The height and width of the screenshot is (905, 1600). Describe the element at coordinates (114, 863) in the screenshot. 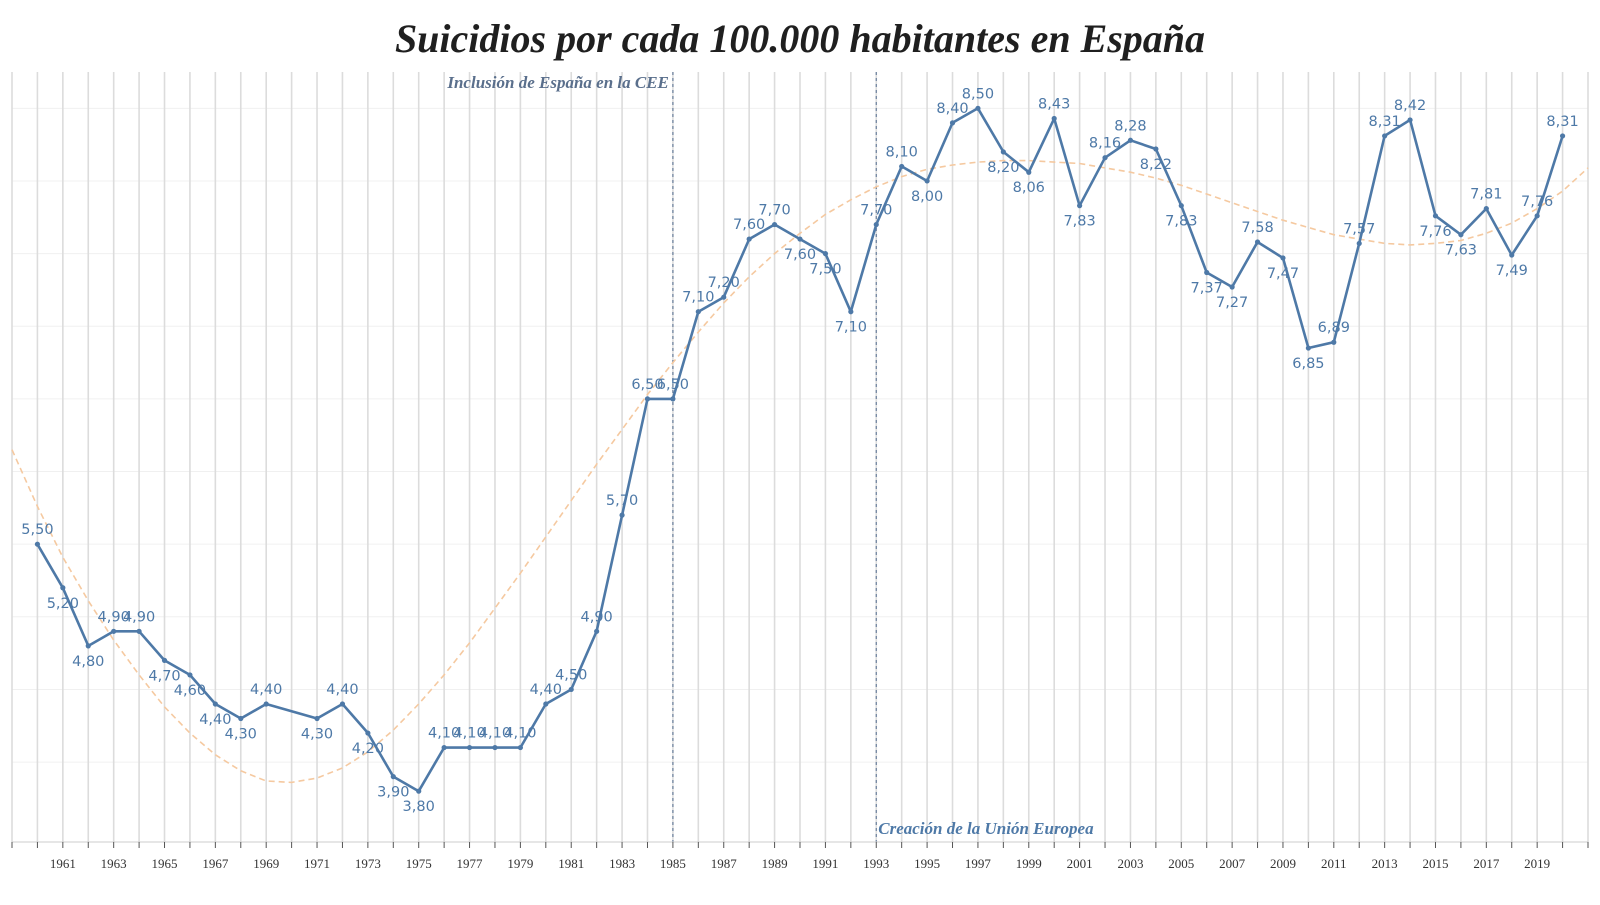

I see `x-tick-label: 1963` at that location.